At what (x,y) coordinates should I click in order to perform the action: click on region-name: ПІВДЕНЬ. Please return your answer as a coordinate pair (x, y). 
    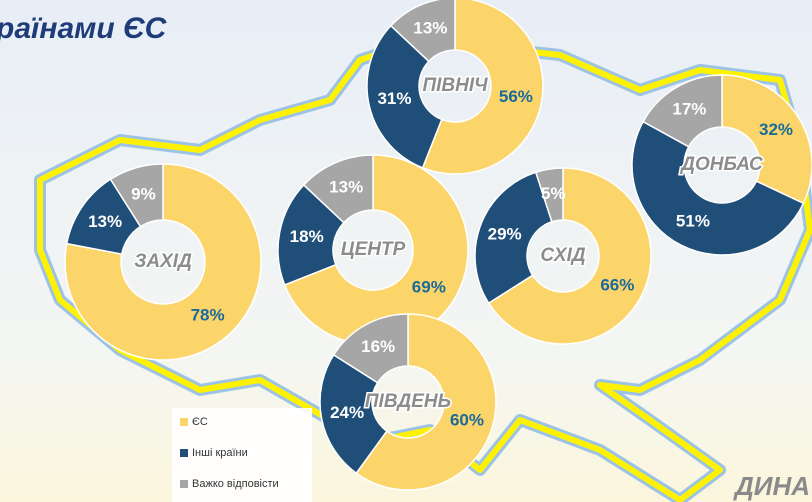
    Looking at the image, I should click on (408, 401).